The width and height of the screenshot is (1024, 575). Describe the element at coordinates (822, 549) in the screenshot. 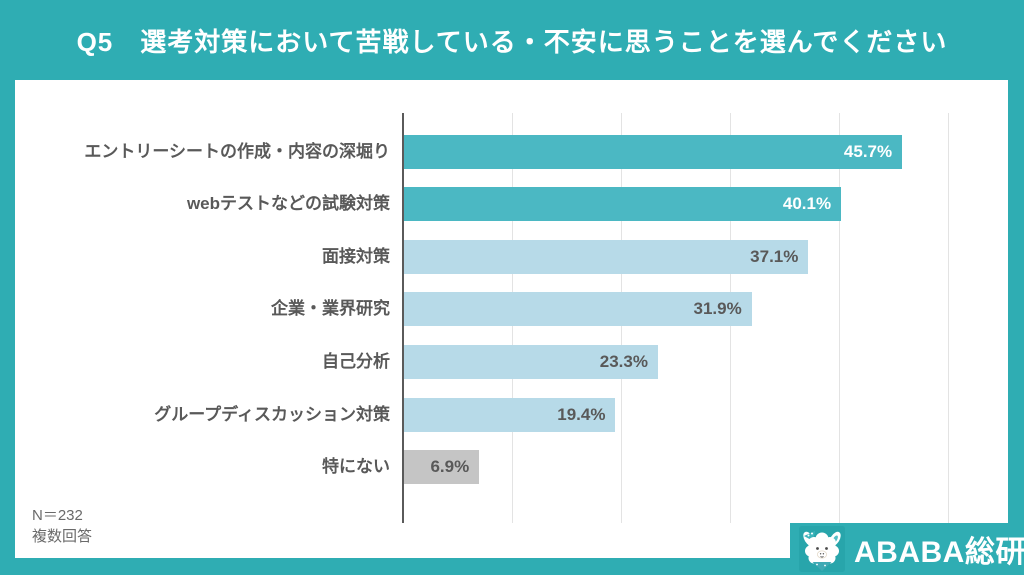

I see `alpaca-mascot-icon` at that location.